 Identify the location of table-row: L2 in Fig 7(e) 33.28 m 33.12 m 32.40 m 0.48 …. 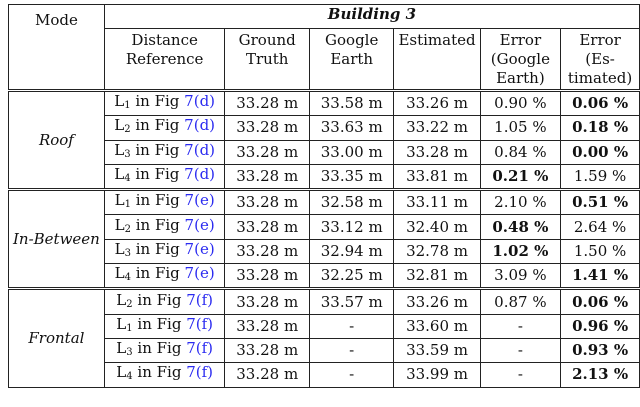
(324, 227).